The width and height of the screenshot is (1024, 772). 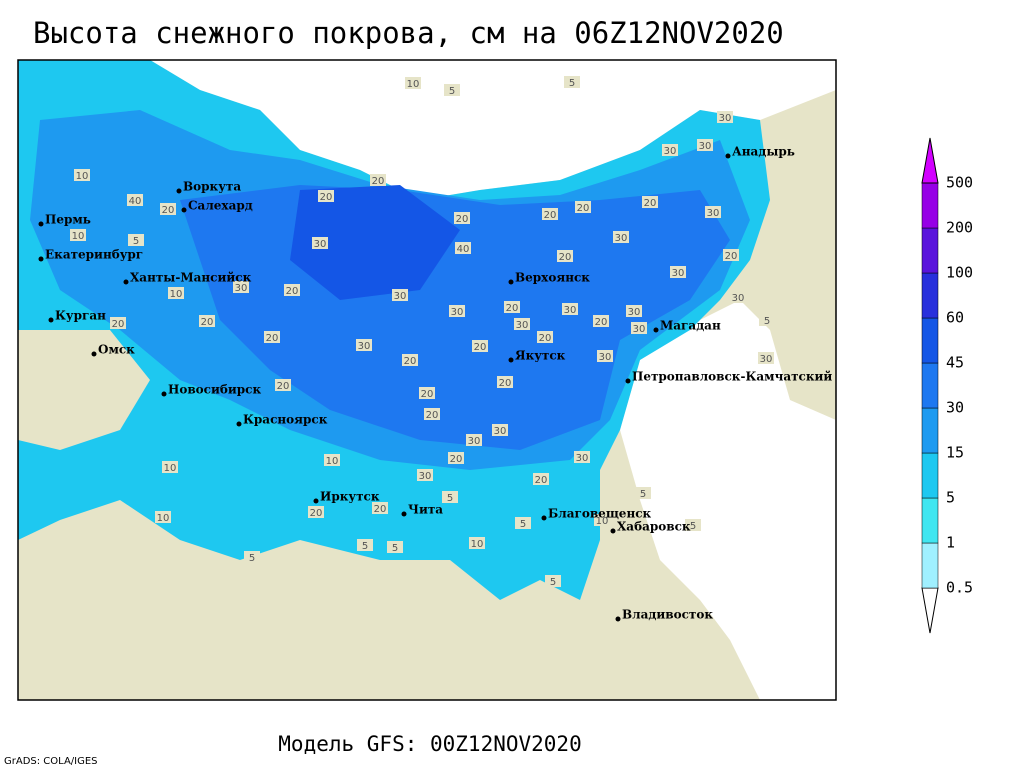 What do you see at coordinates (690, 326) in the screenshot?
I see `city-name: Магадан` at bounding box center [690, 326].